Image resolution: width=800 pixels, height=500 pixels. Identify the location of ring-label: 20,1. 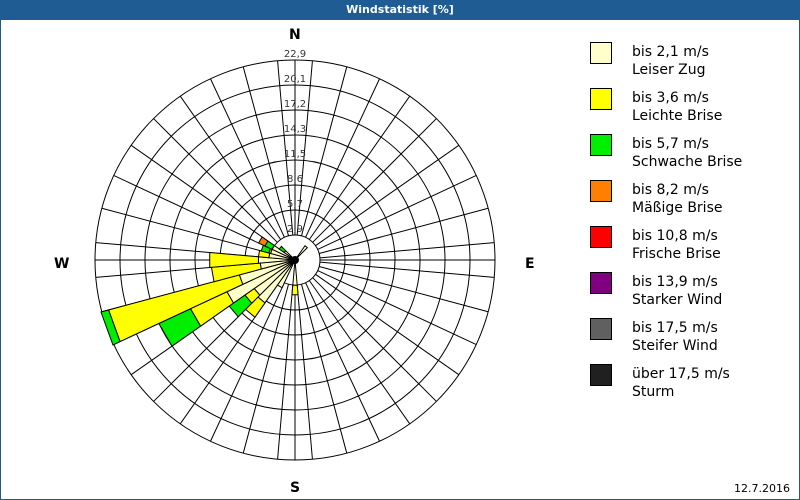
(295, 79).